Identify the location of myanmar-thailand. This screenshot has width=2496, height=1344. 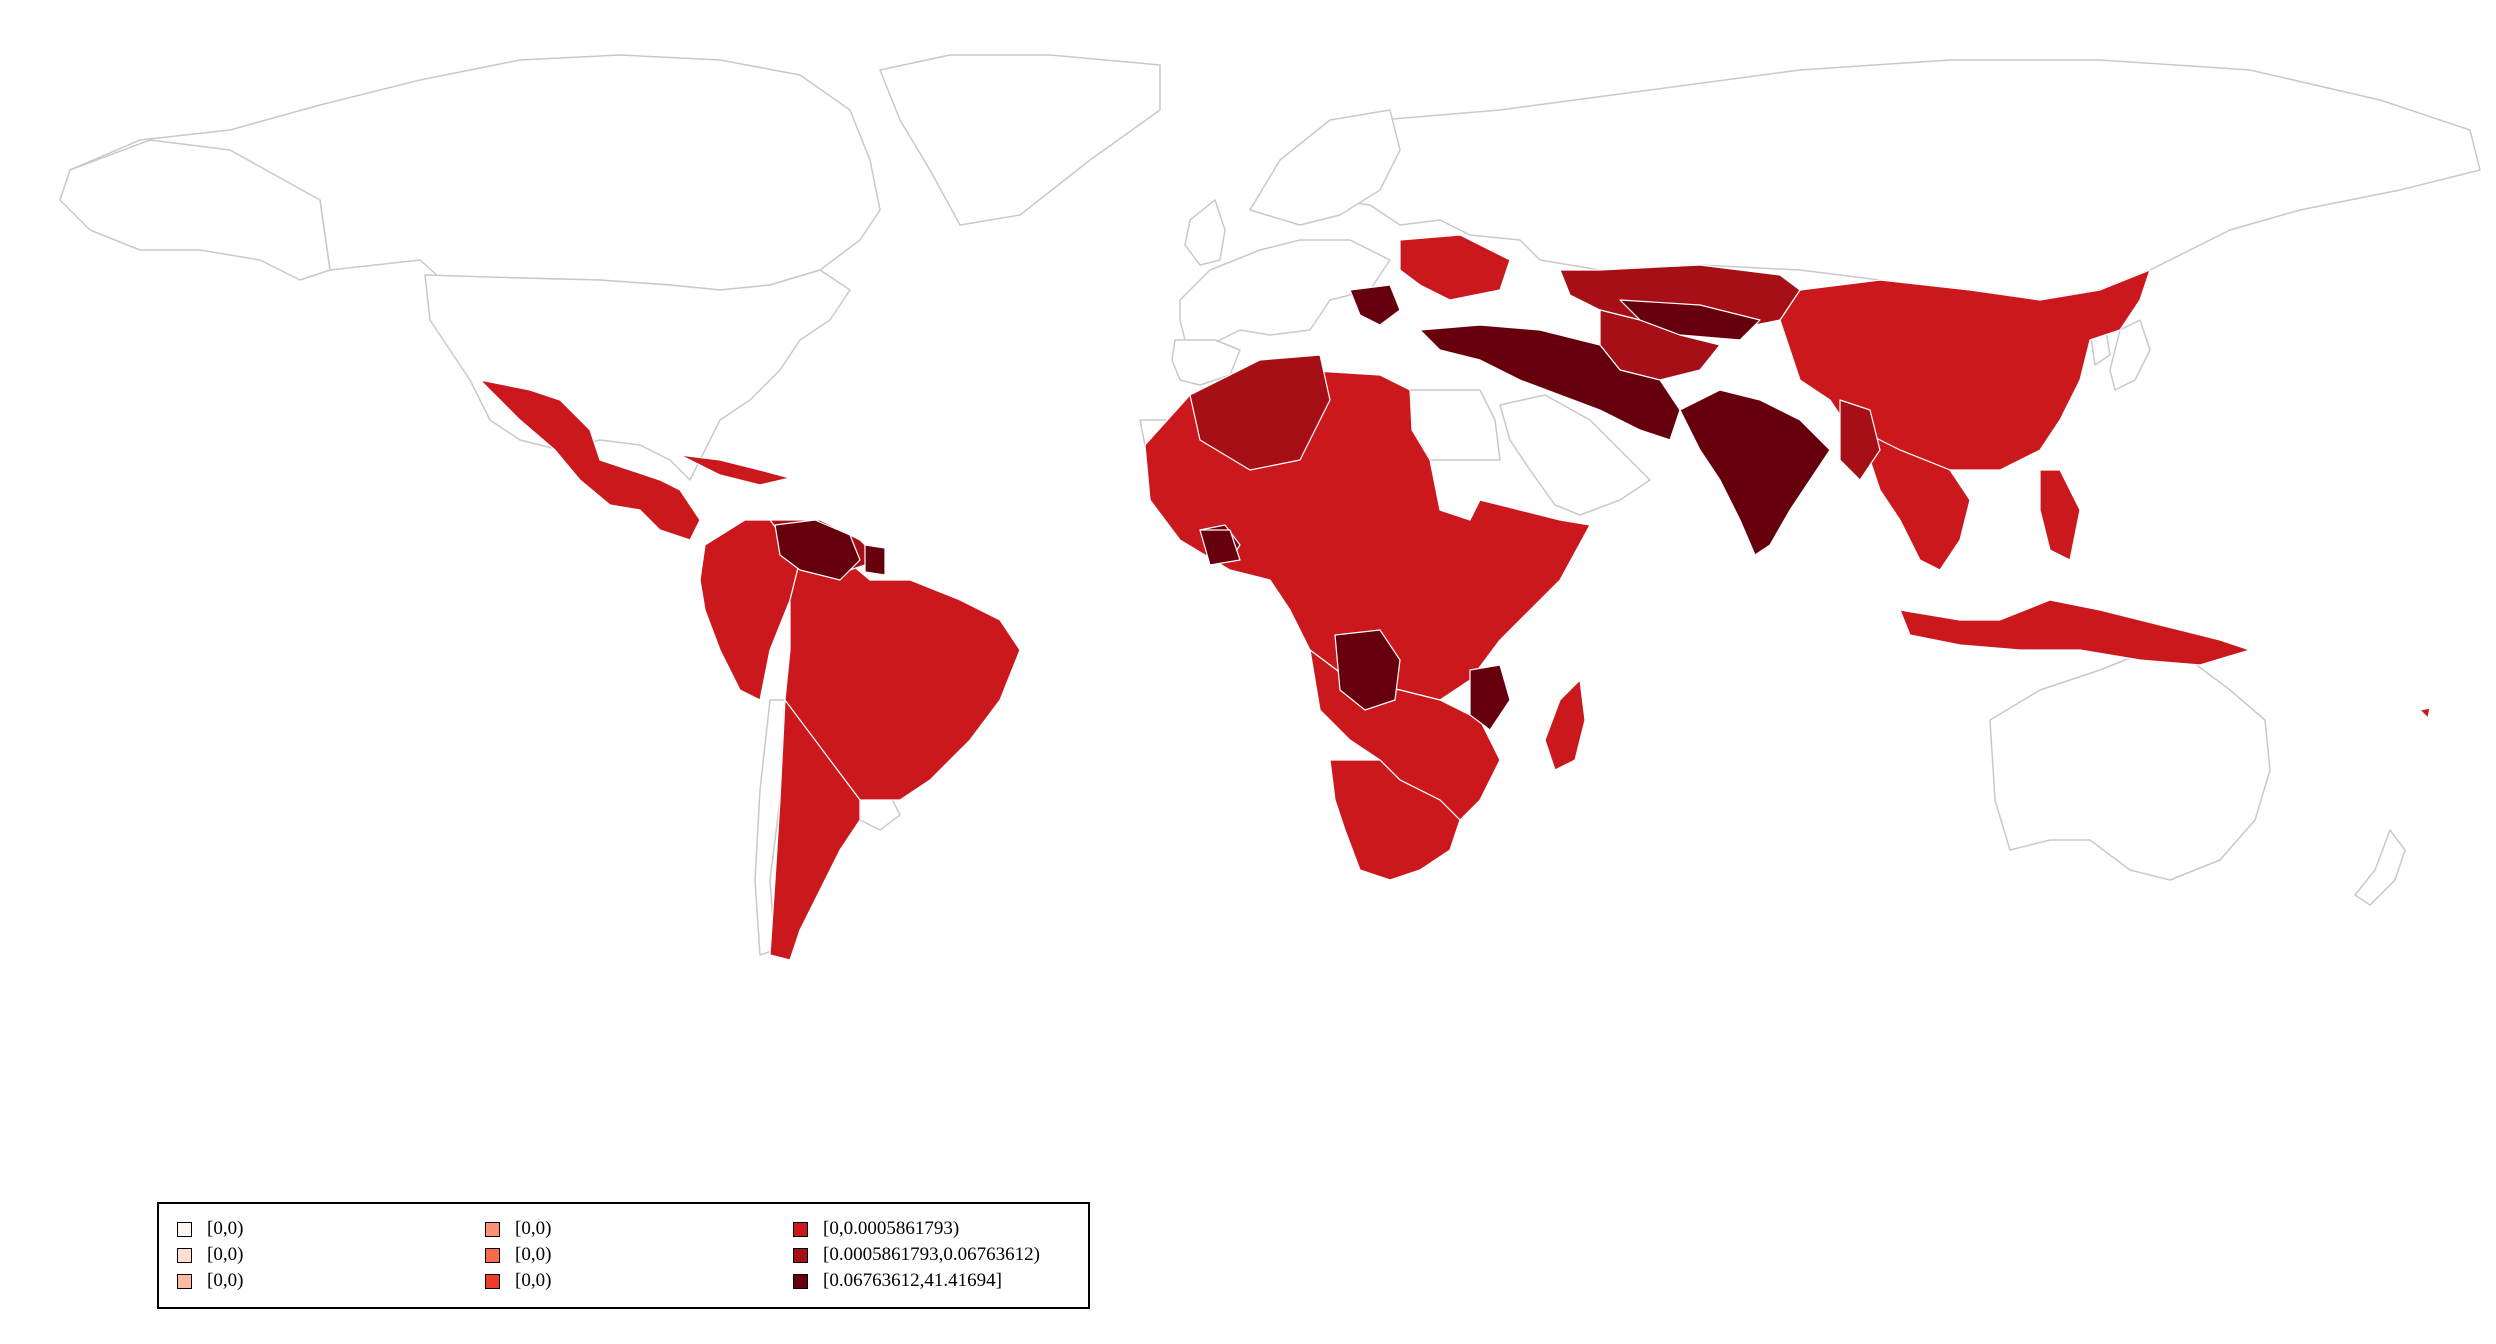
(1860, 440).